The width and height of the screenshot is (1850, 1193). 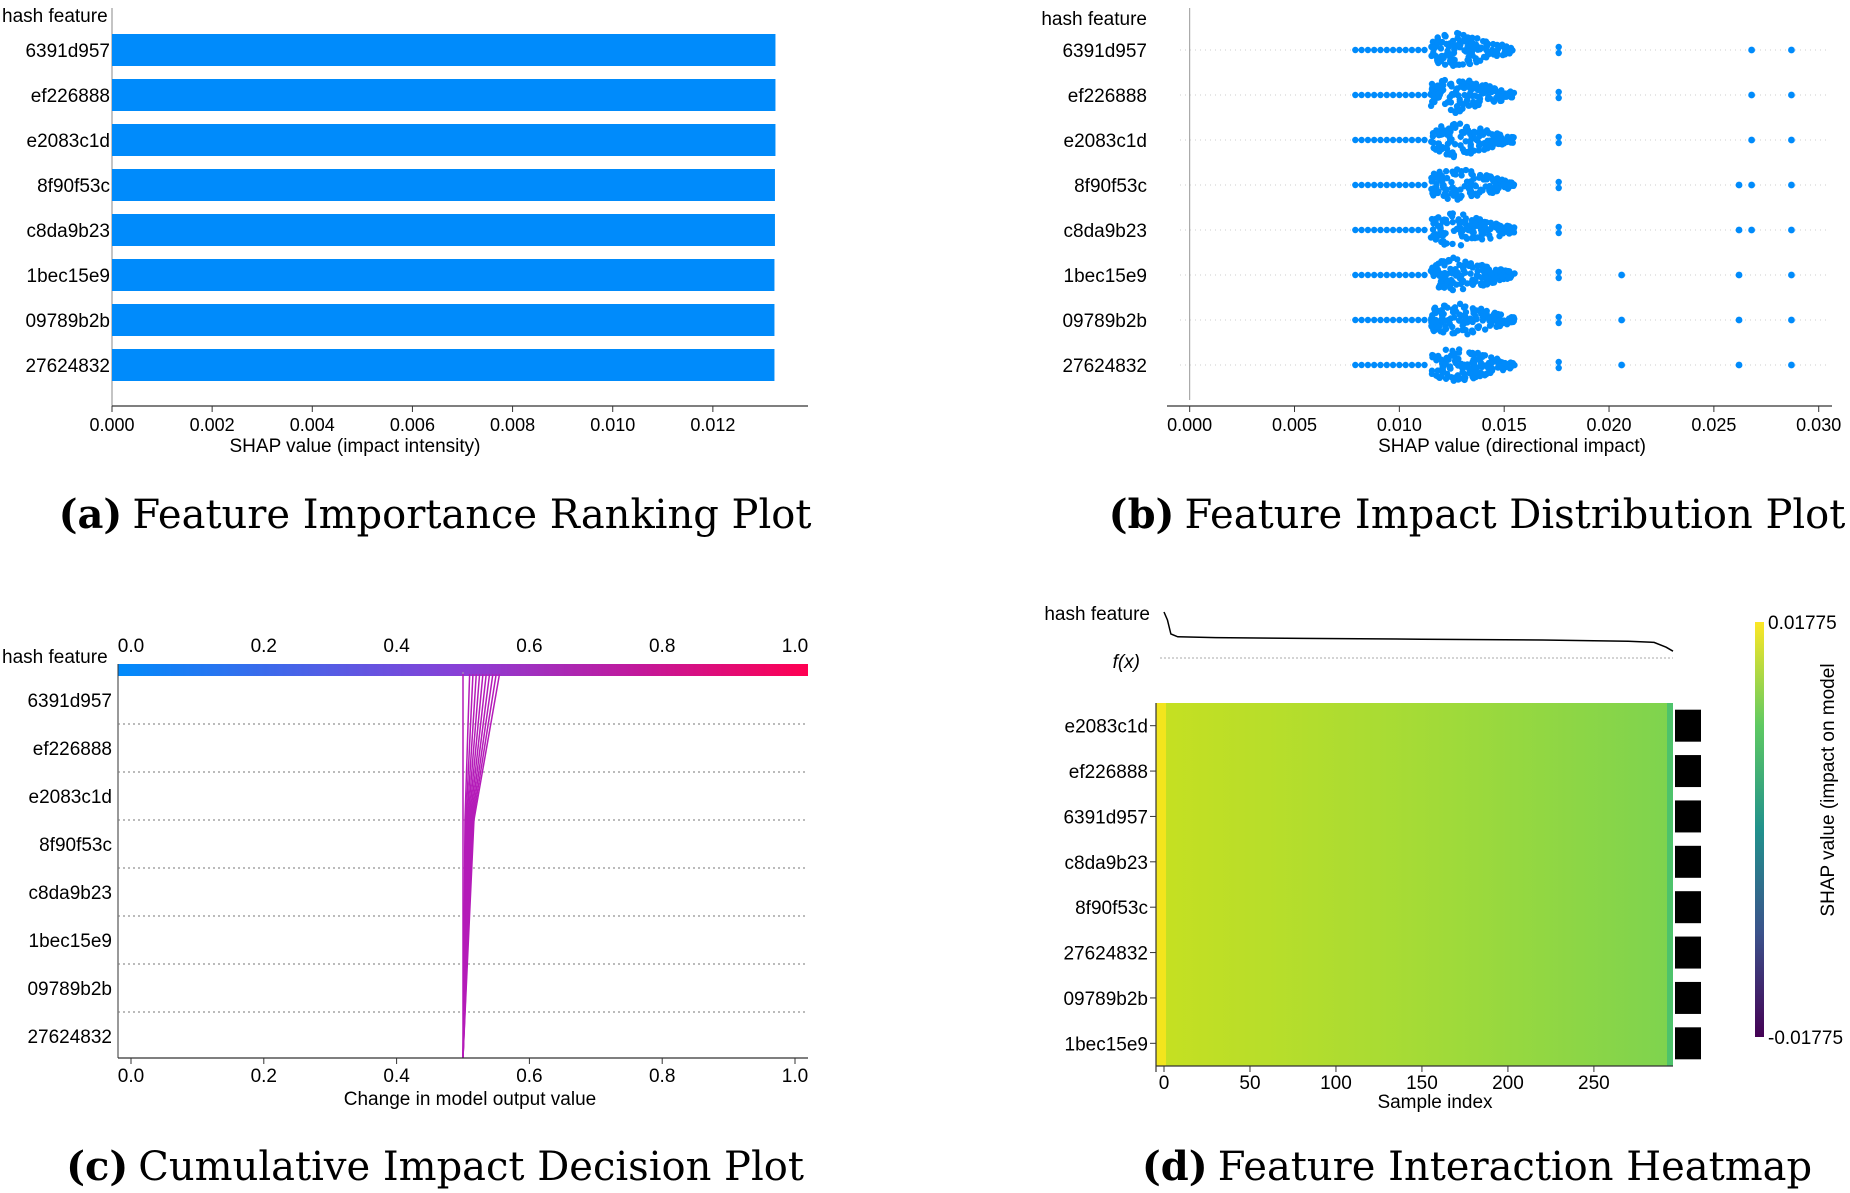 I want to click on caption-c: (c) Cumulative Impact Decision Plot, so click(x=435, y=1166).